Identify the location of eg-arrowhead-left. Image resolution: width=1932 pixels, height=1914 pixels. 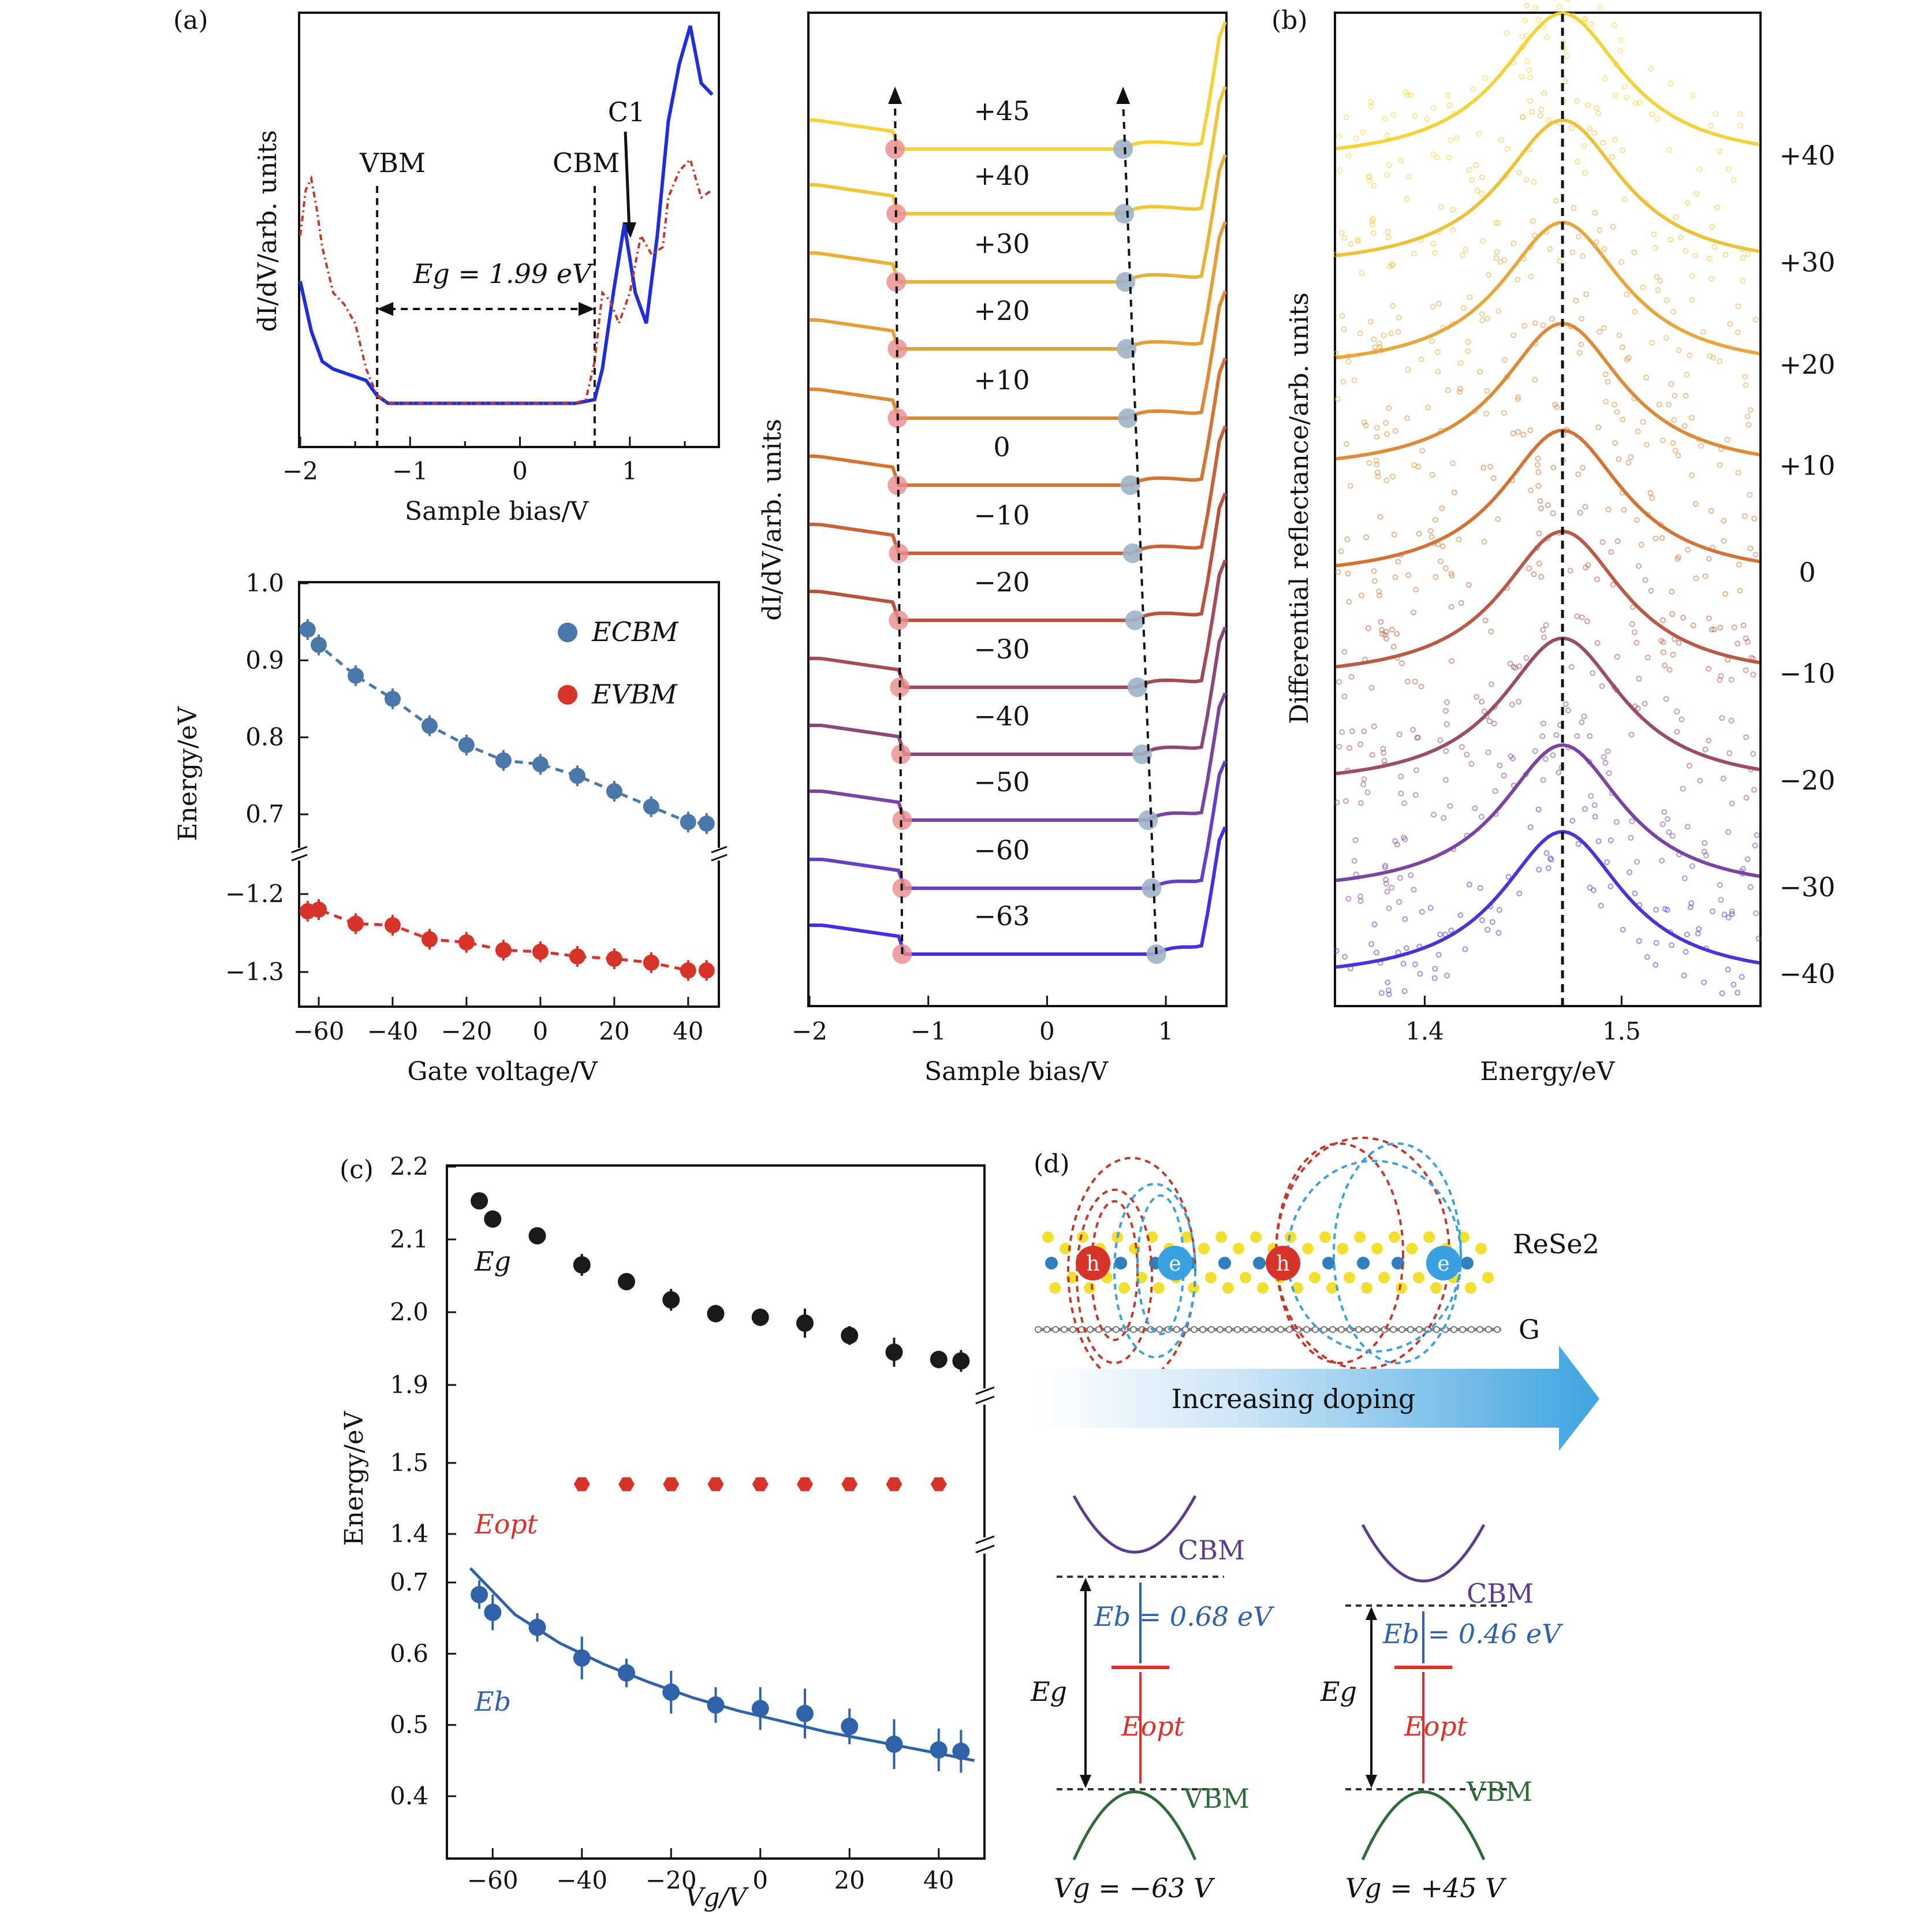
(385, 309).